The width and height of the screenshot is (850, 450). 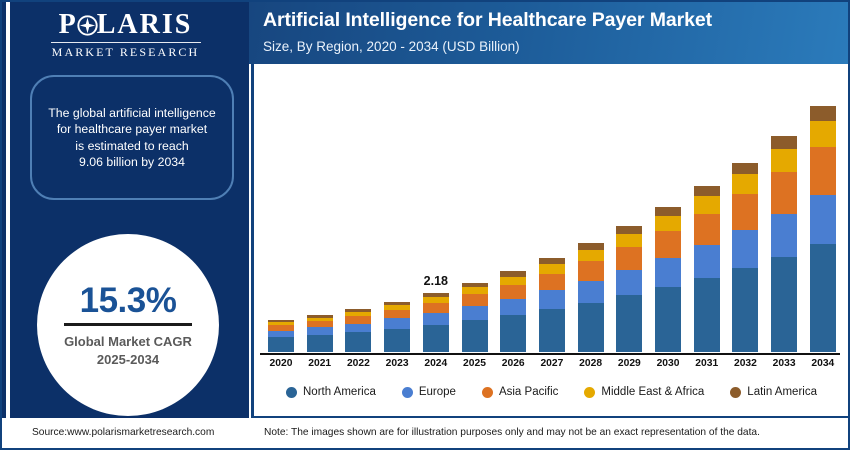 What do you see at coordinates (435, 212) in the screenshot?
I see `bar-column: 2.18` at bounding box center [435, 212].